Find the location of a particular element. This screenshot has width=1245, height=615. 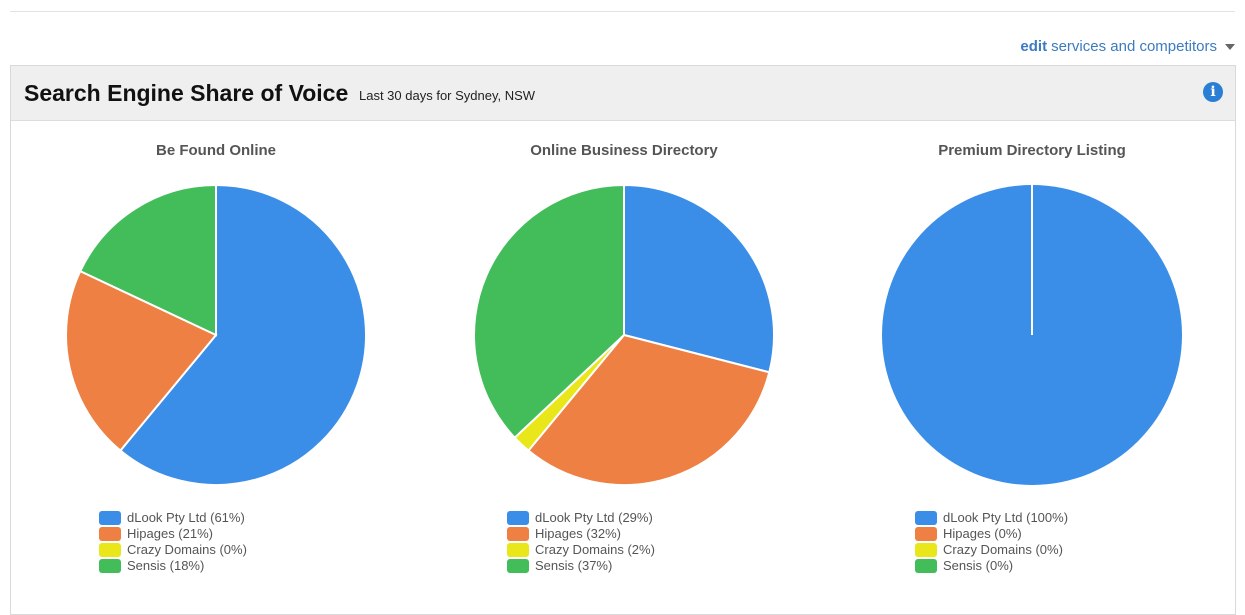

edit-label: edit is located at coordinates (1034, 46).